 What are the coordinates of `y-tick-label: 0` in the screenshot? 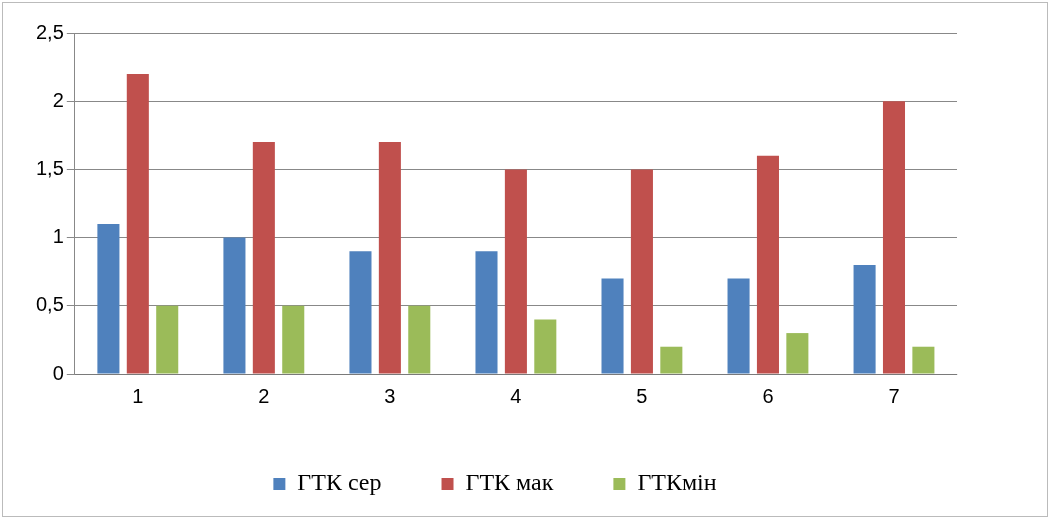 It's located at (58, 372).